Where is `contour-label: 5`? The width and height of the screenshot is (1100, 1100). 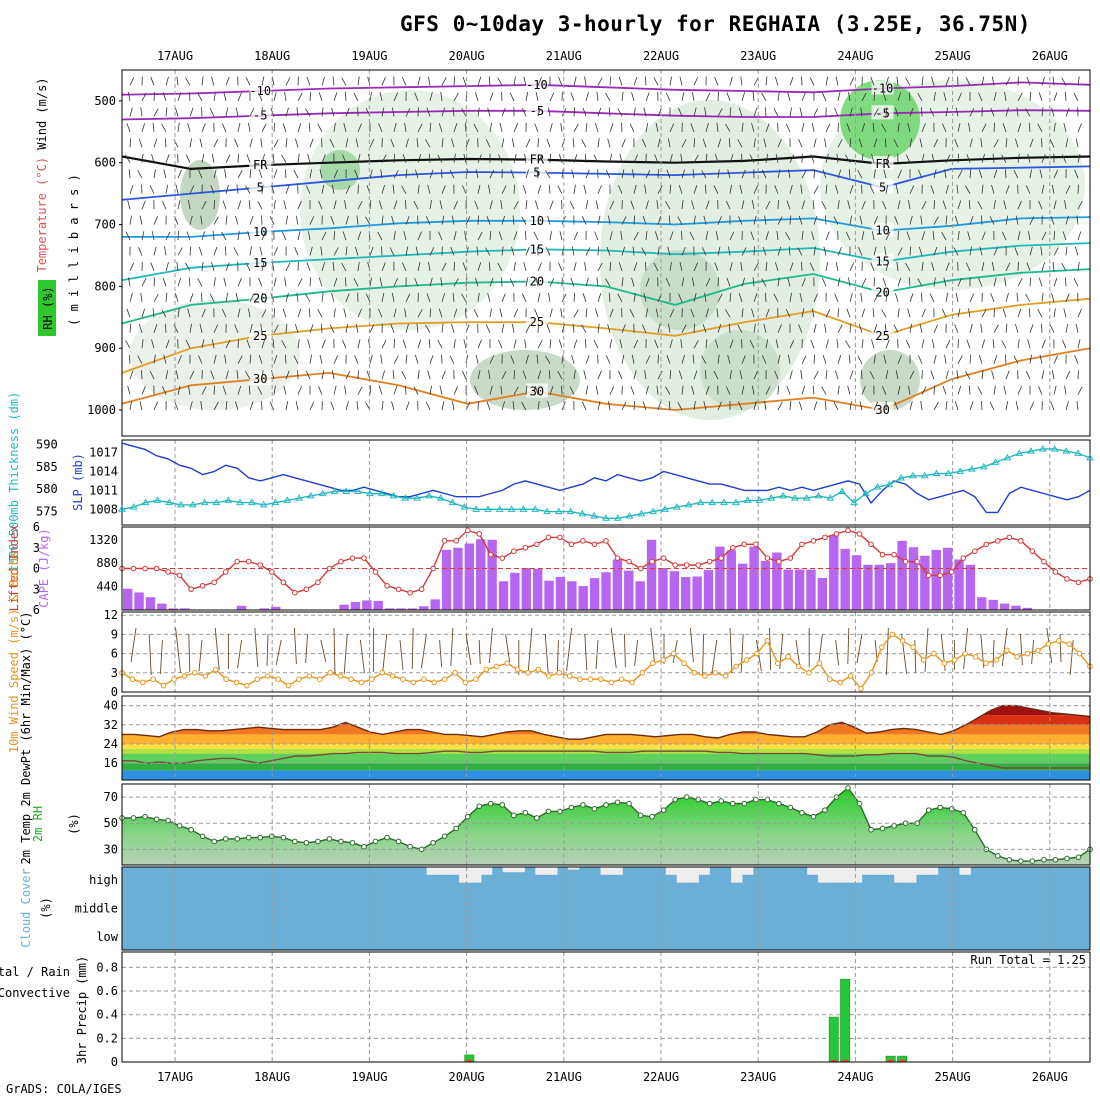 contour-label: 5 is located at coordinates (260, 187).